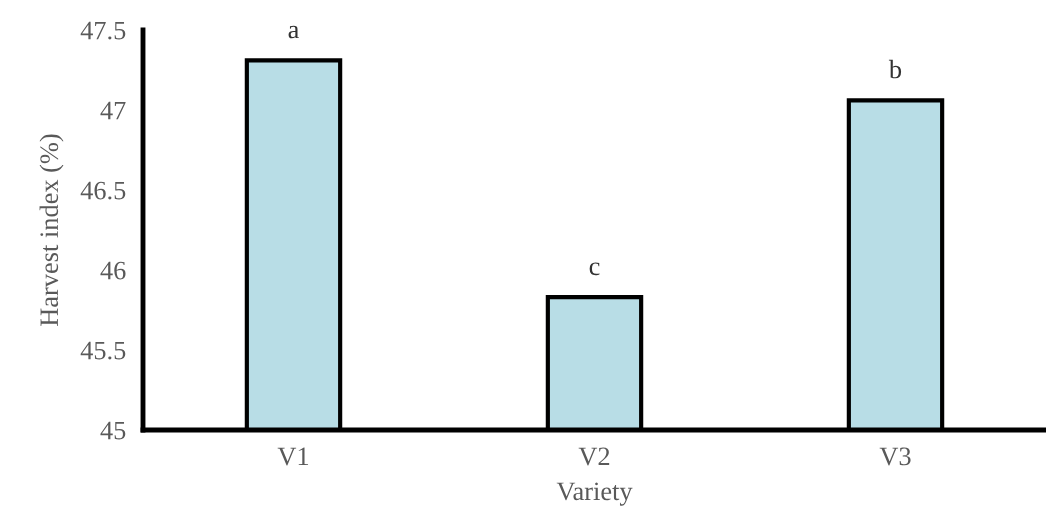 The image size is (1046, 518). What do you see at coordinates (113, 270) in the screenshot?
I see `y-tick-label: 46` at bounding box center [113, 270].